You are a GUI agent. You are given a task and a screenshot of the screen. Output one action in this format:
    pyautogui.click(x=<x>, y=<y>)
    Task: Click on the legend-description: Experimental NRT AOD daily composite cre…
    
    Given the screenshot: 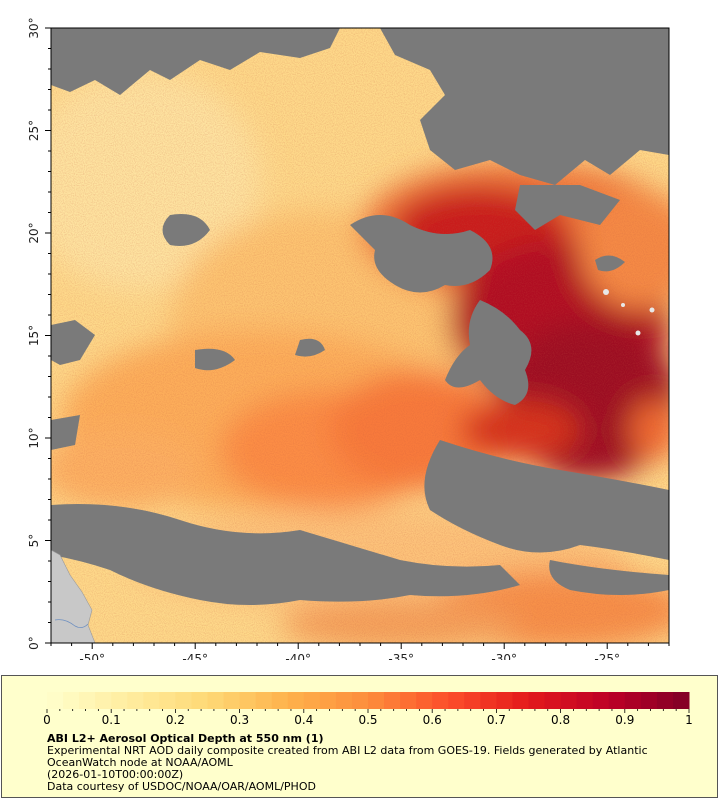 What is the action you would take?
    pyautogui.click(x=347, y=756)
    